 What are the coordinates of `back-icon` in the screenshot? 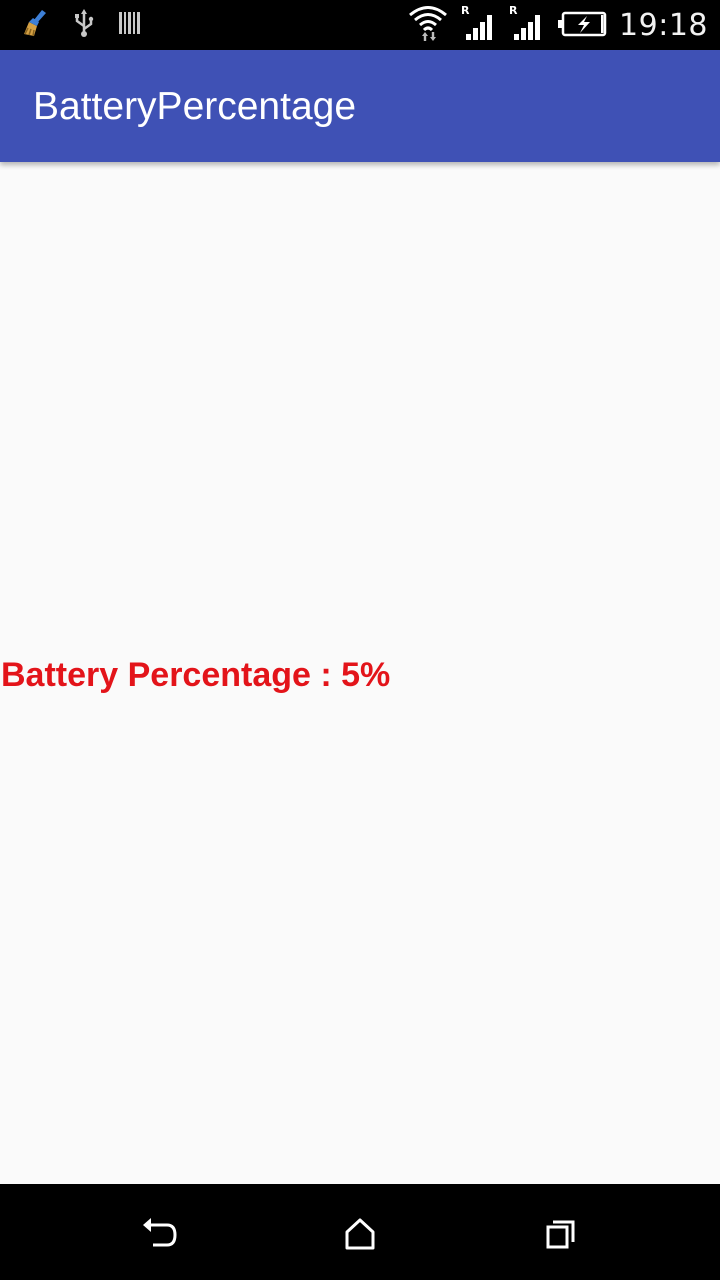 It's located at (160, 1232).